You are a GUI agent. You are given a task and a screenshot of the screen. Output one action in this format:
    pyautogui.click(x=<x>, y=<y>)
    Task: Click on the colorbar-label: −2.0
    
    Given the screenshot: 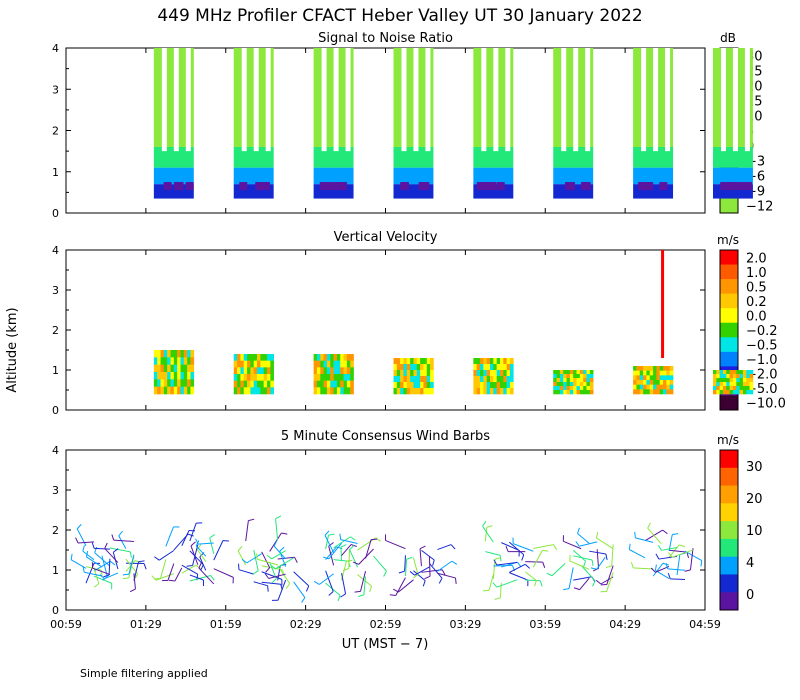 What is the action you would take?
    pyautogui.click(x=762, y=375)
    